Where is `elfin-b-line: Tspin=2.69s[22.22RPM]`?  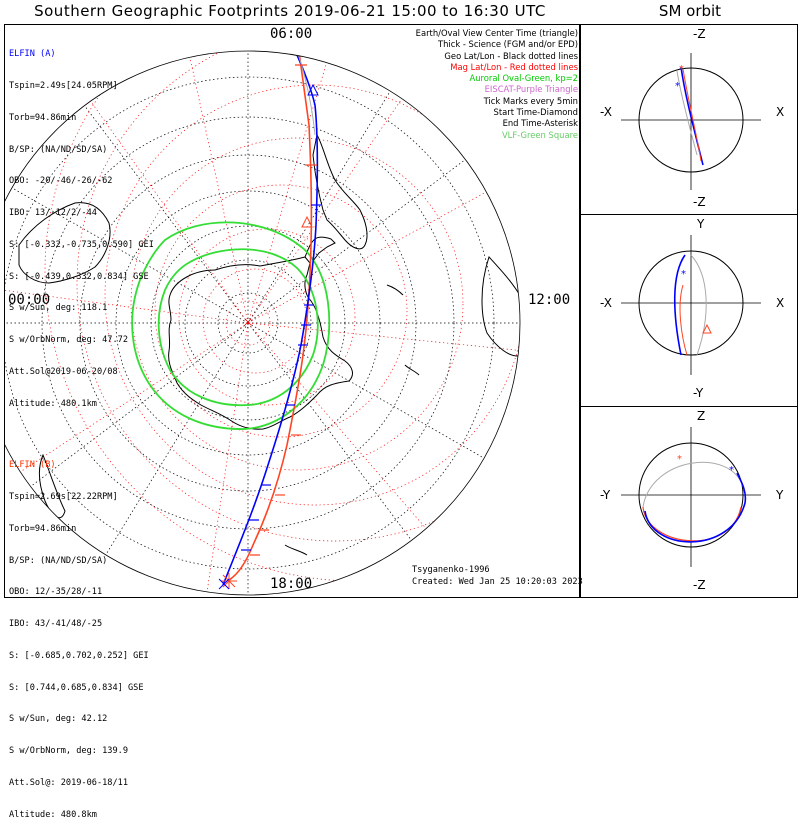 elfin-b-line: Tspin=2.69s[22.22RPM] is located at coordinates (63, 496).